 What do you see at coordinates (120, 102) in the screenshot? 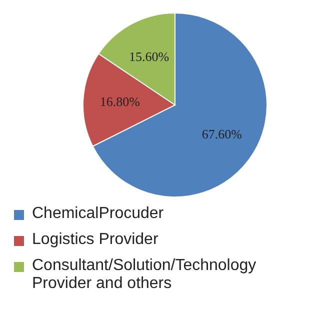
I see `data-label: 16.80%` at bounding box center [120, 102].